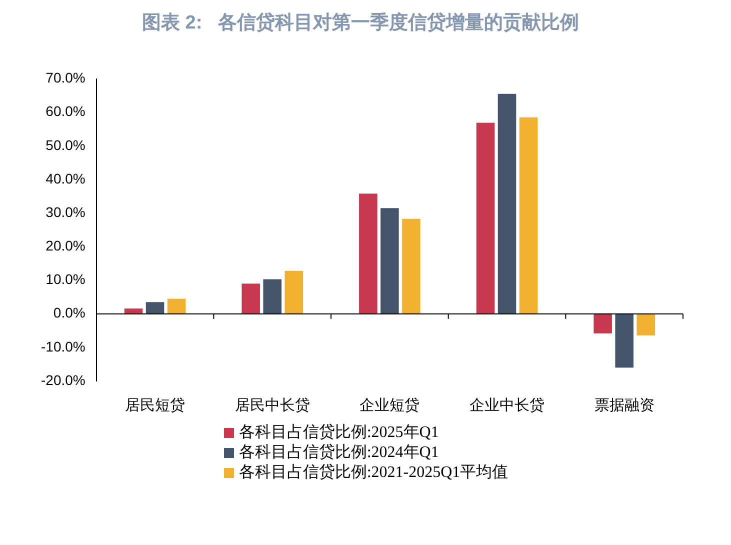 The width and height of the screenshot is (731, 545). What do you see at coordinates (66, 212) in the screenshot?
I see `y-tick-label: 30.0%` at bounding box center [66, 212].